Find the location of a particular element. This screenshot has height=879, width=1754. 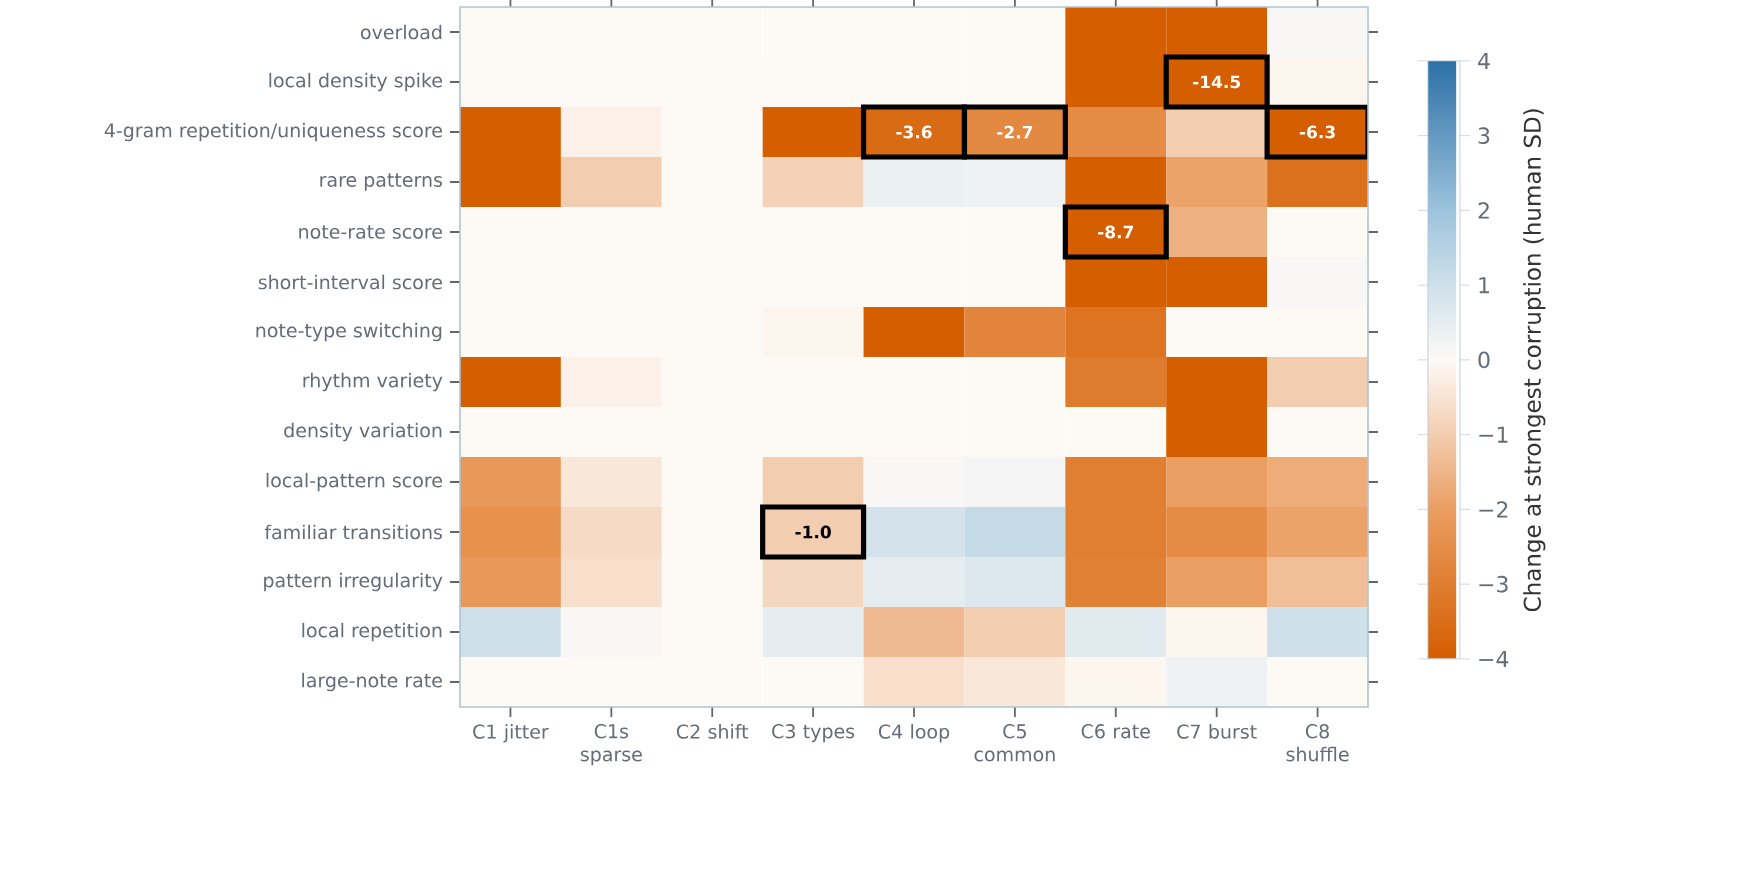

x-tick-label: C6 rate is located at coordinates (1115, 731).